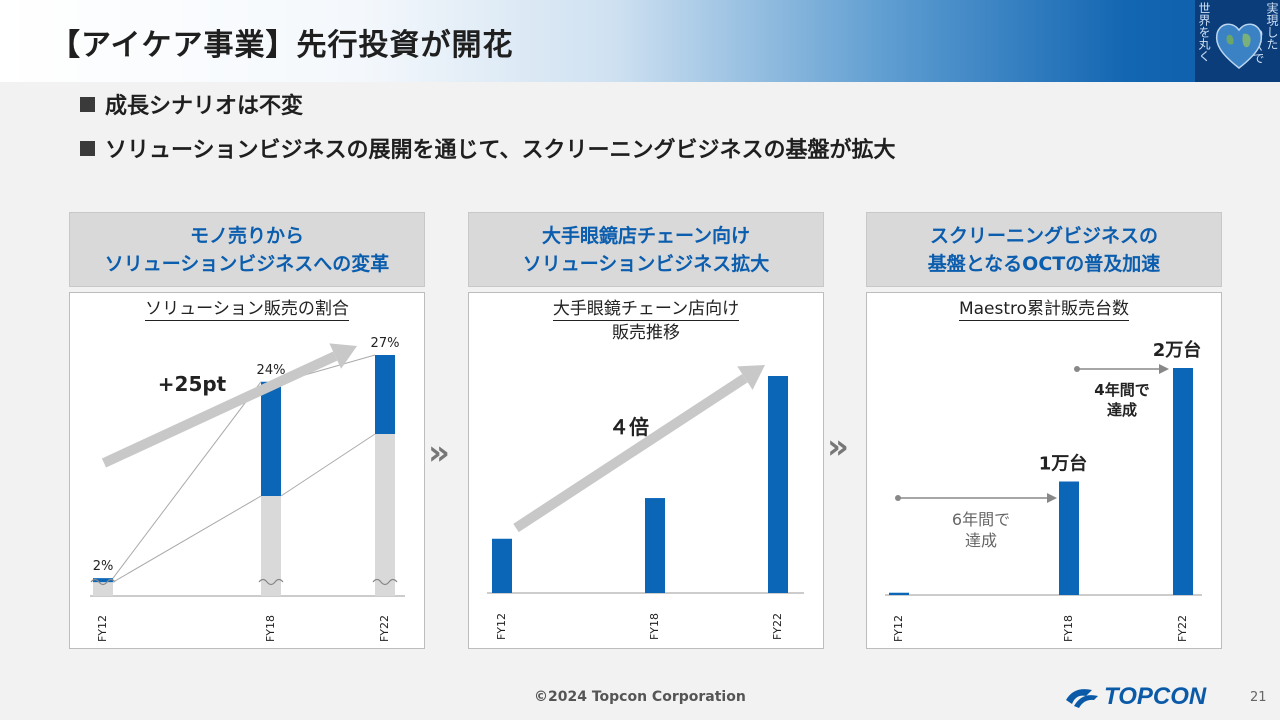 This screenshot has height=720, width=1280. Describe the element at coordinates (1044, 310) in the screenshot. I see `panel-3-subtitle: Maestro累計販売台数` at that location.